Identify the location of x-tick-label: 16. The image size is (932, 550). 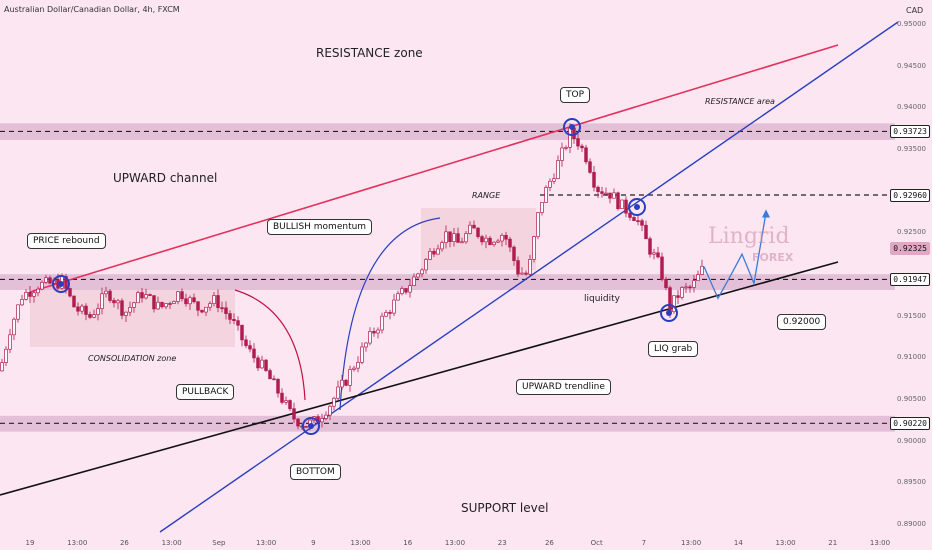
(408, 543).